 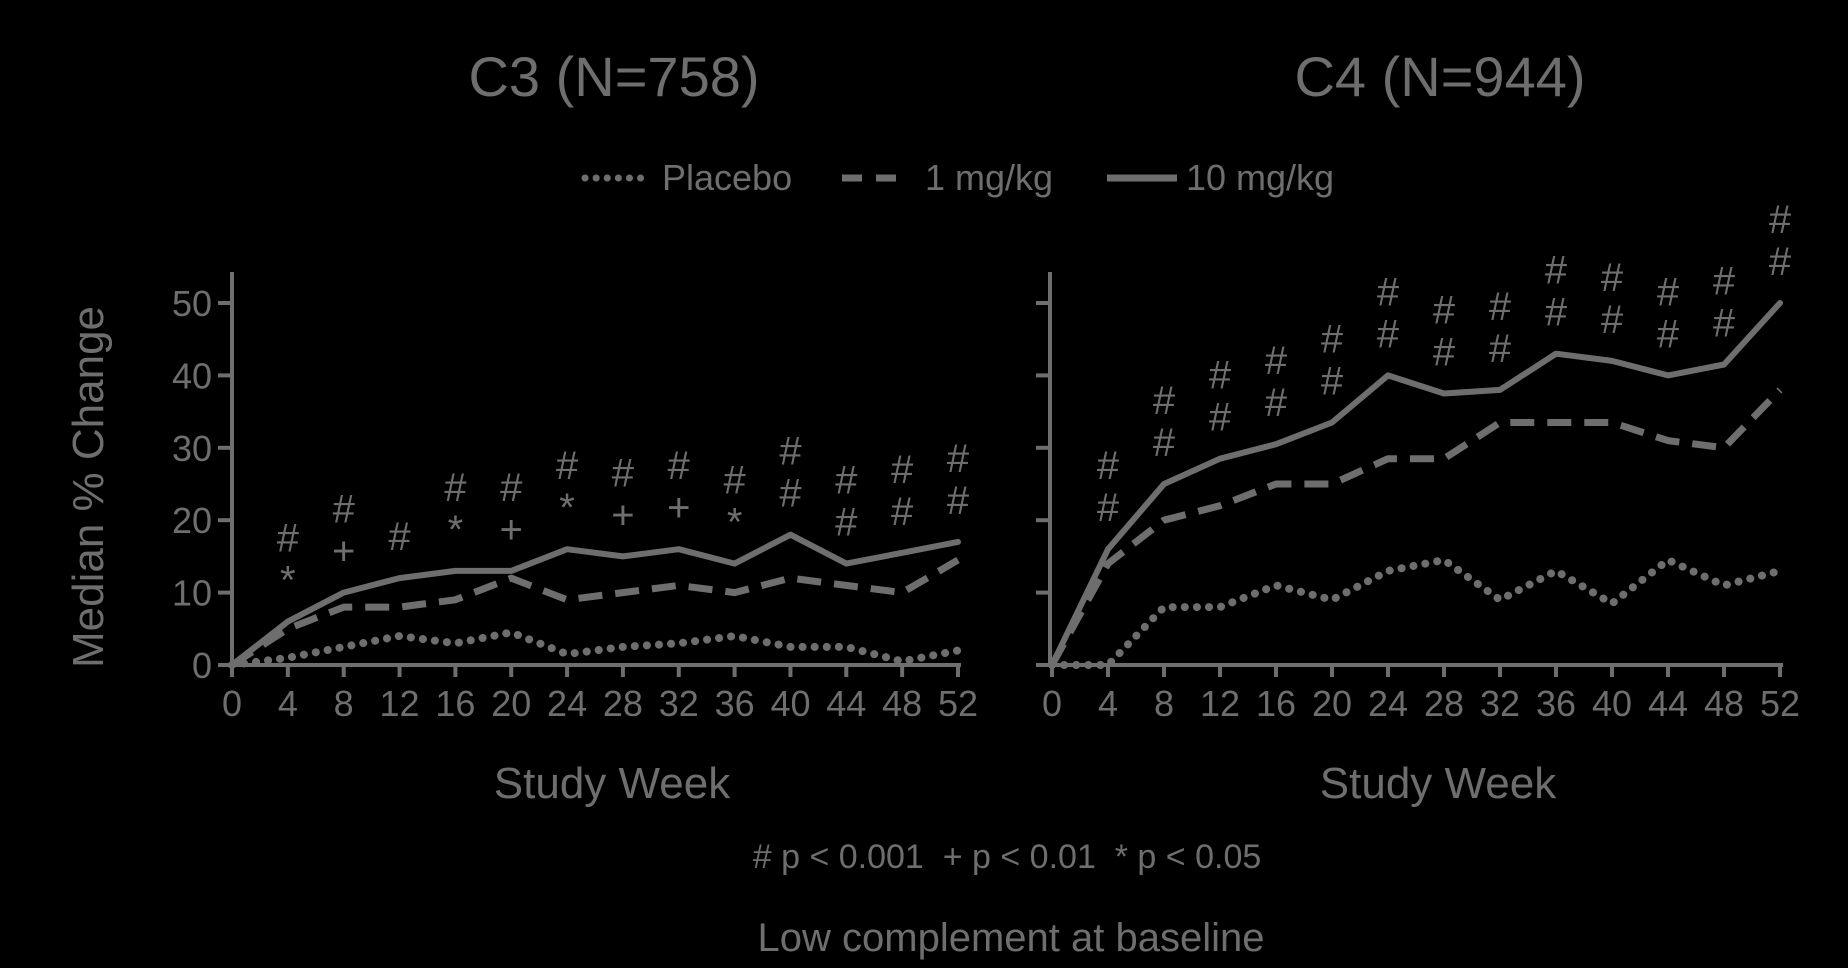 I want to click on c3-x-tick-label: 36, so click(x=735, y=703).